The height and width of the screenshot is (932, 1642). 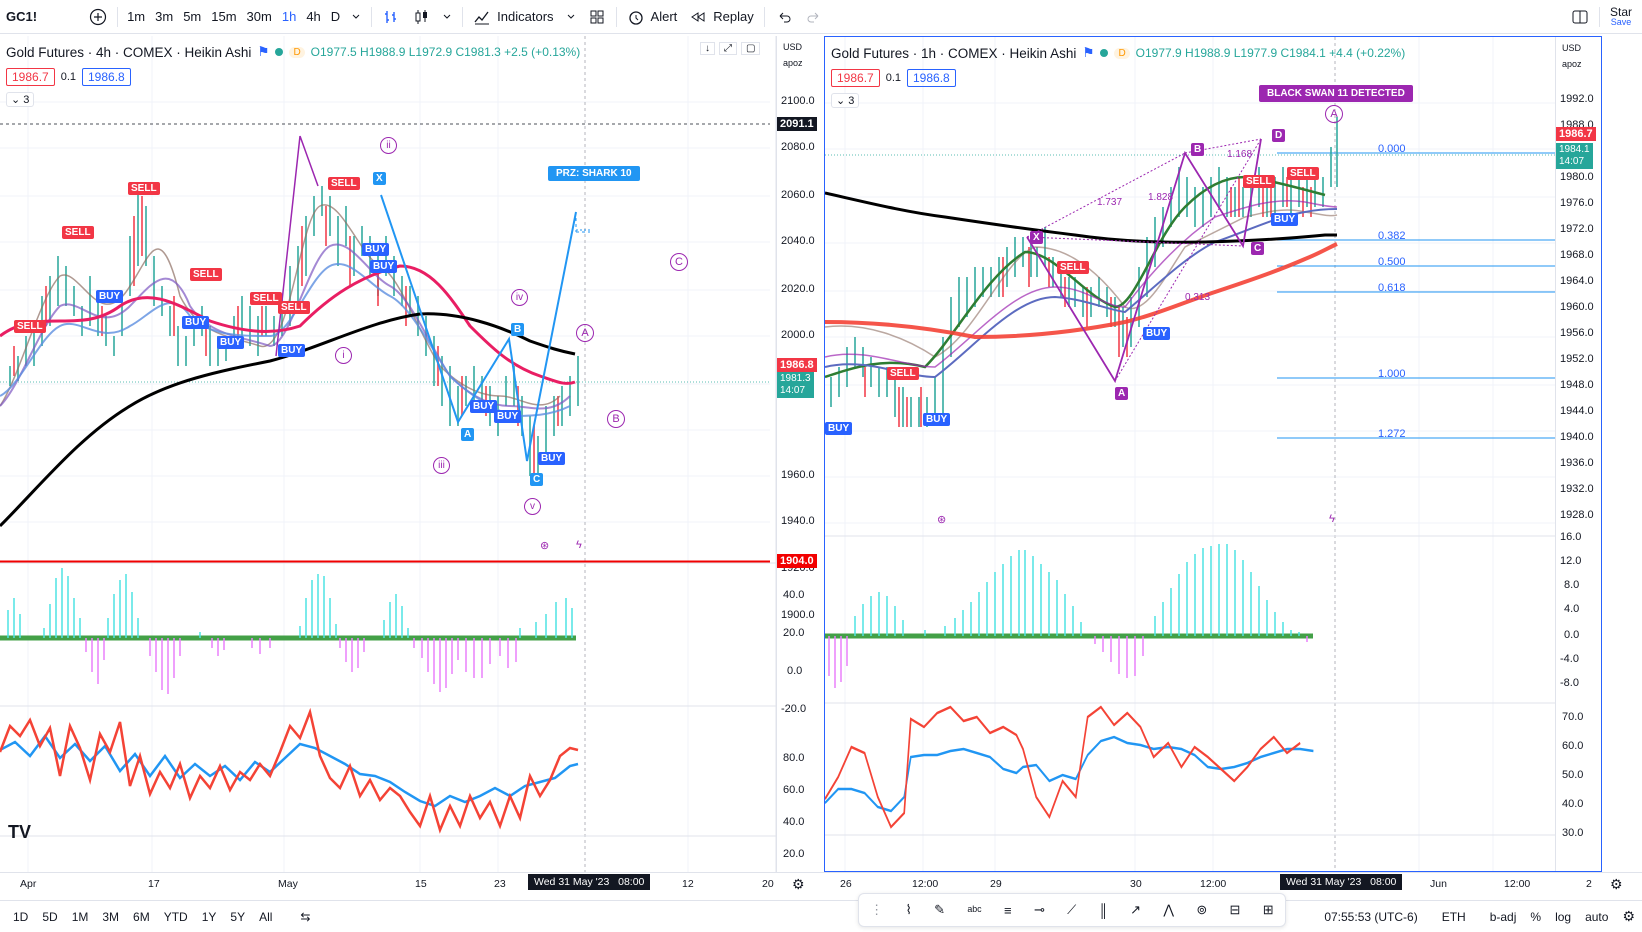 I want to click on clock: 07:55:53 (UTC-6), so click(x=1371, y=916).